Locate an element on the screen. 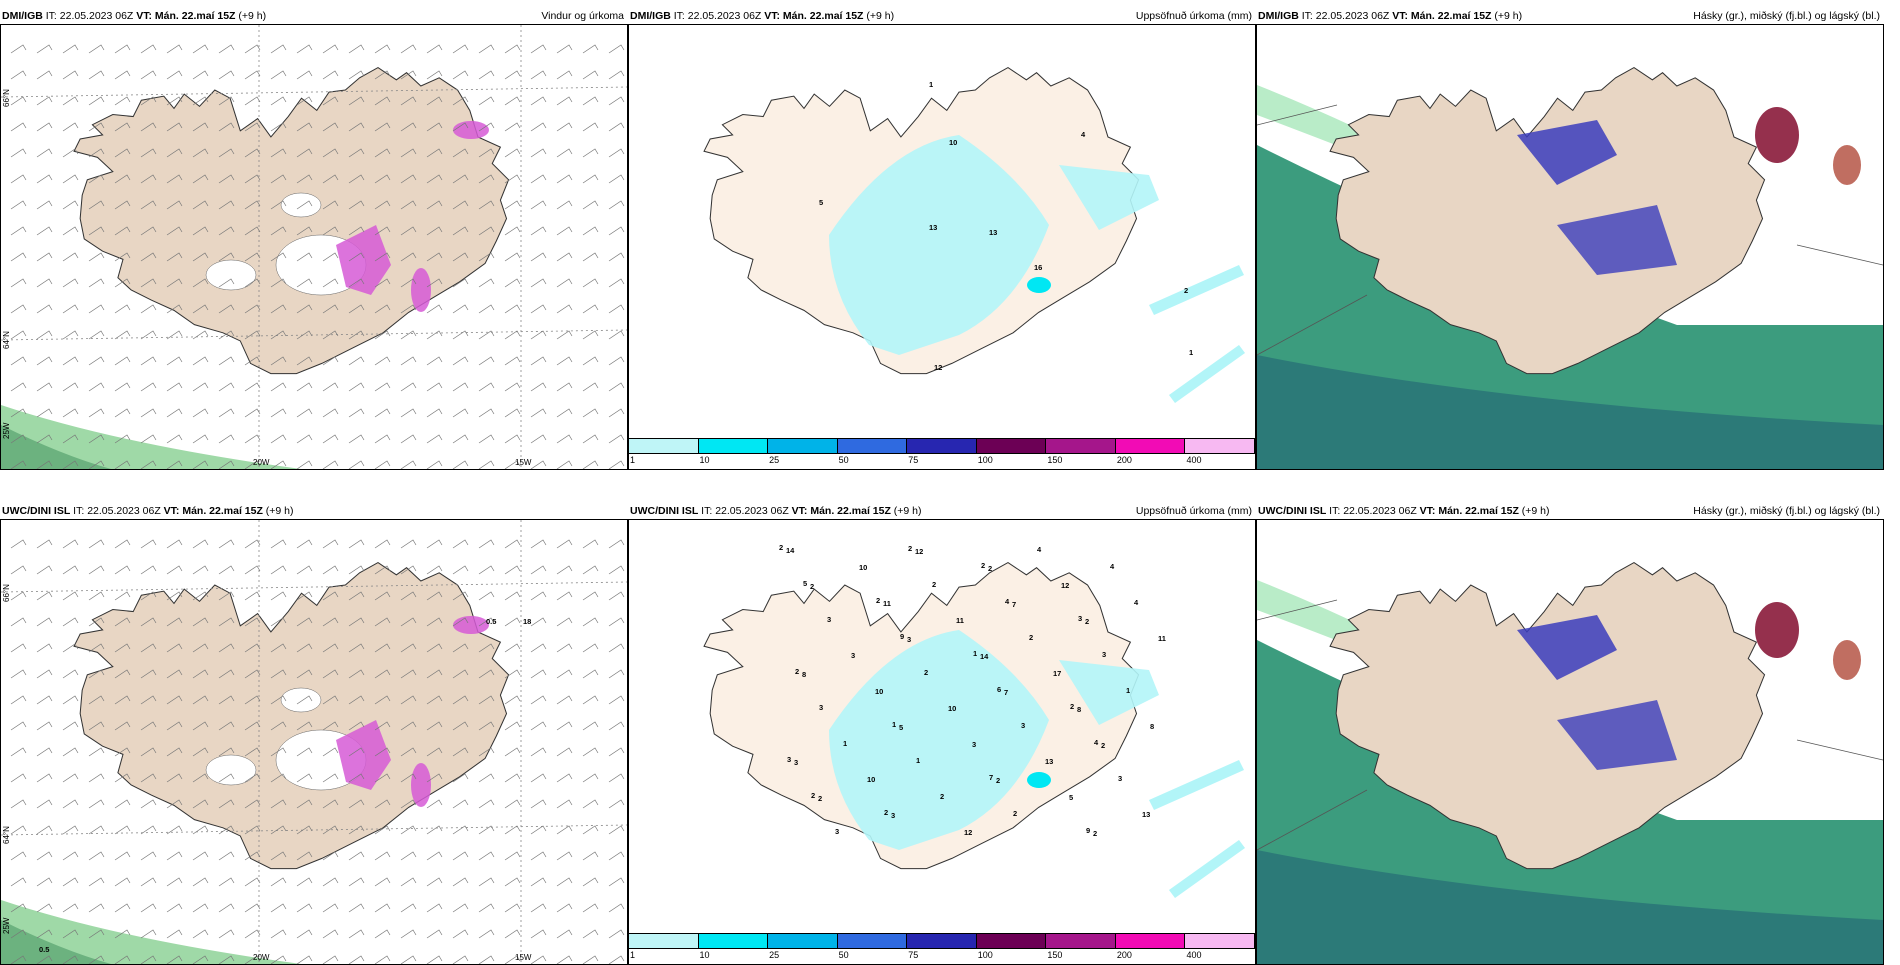  colorbar-tick: 10 is located at coordinates (704, 955).